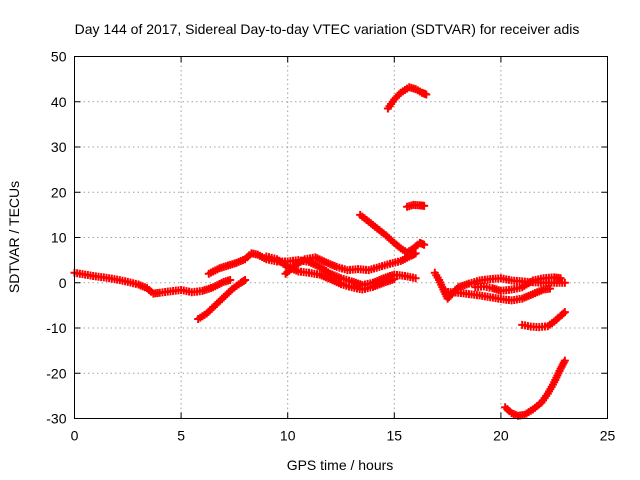 This screenshot has height=480, width=640. What do you see at coordinates (59, 57) in the screenshot?
I see `y-tick-label: 50` at bounding box center [59, 57].